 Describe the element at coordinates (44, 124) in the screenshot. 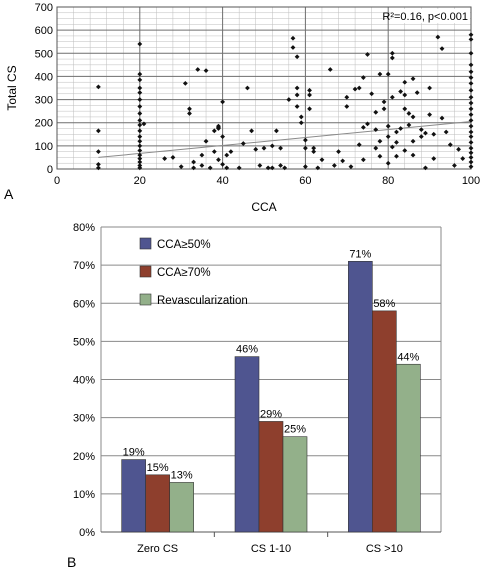

I see `y-tick-label: 200` at that location.